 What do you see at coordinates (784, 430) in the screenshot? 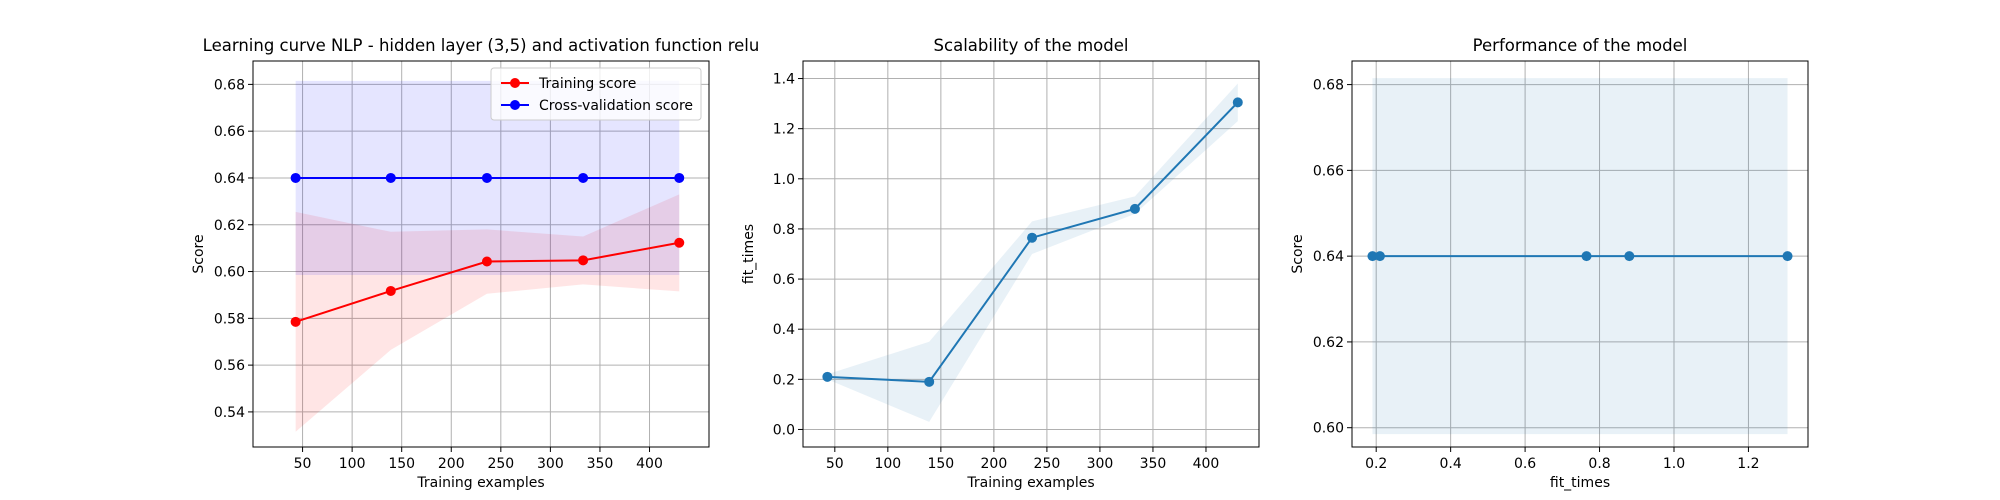
I see `y-tick-label: 0.0` at bounding box center [784, 430].